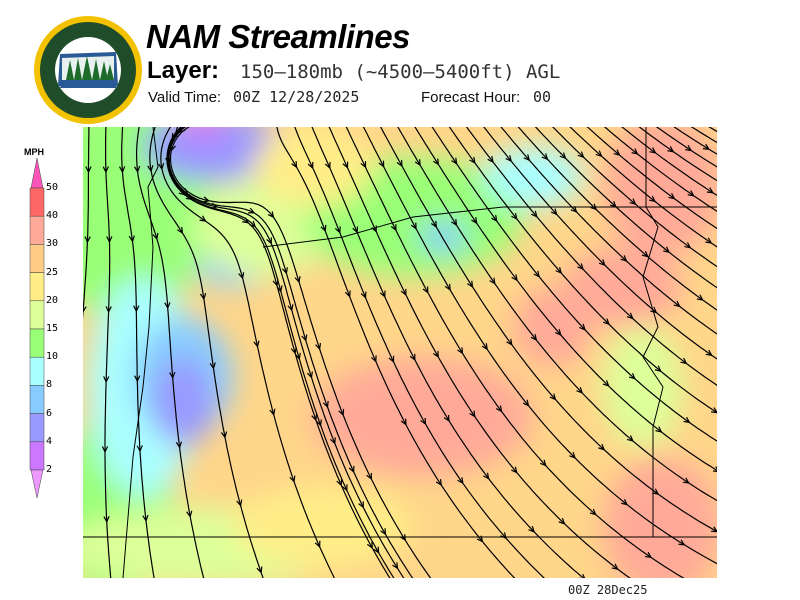 This screenshot has height=600, width=800. I want to click on layer-label: Layer:, so click(183, 70).